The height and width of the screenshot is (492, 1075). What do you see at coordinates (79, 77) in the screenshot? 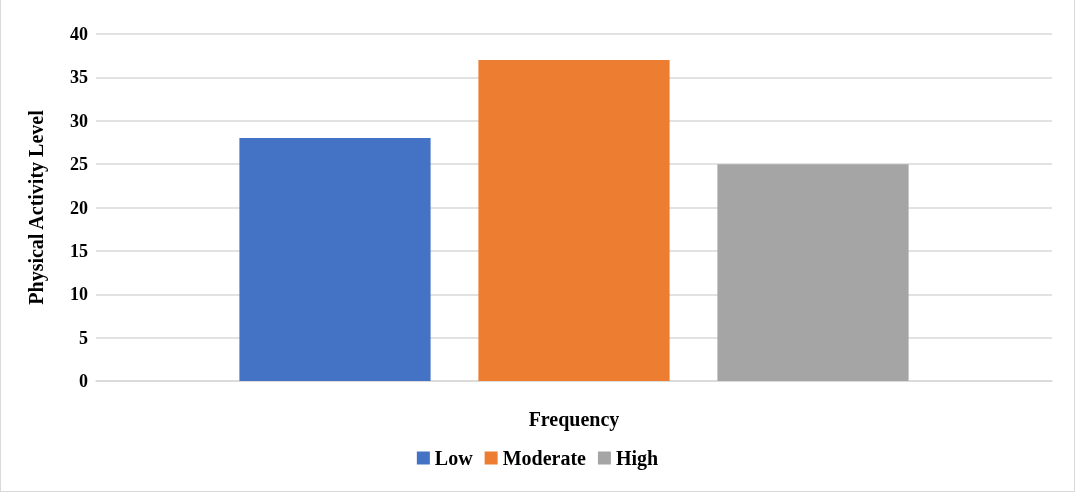
I see `y-tick-label: 35` at bounding box center [79, 77].